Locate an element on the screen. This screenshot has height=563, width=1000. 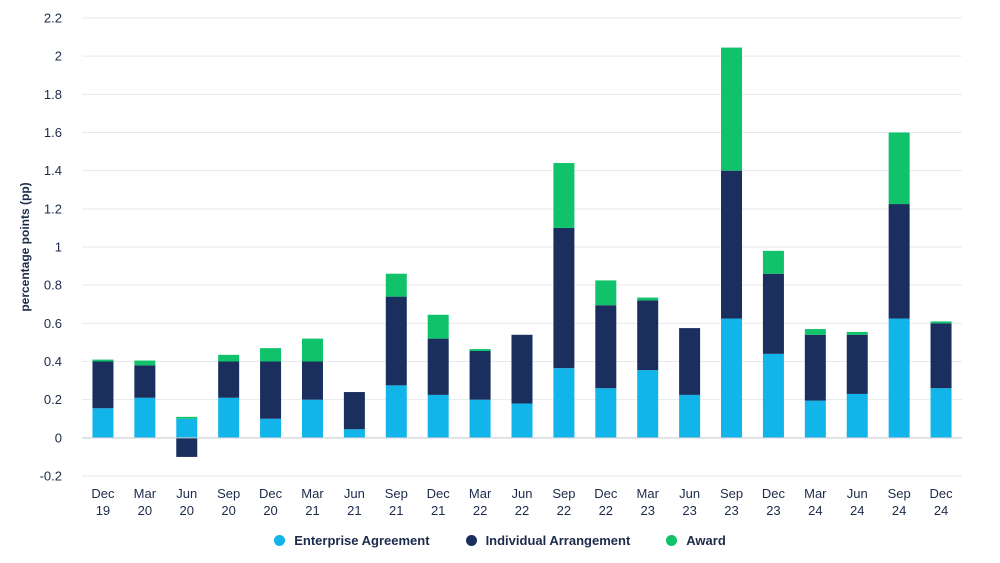
y-tick-label: 2 is located at coordinates (58, 56).